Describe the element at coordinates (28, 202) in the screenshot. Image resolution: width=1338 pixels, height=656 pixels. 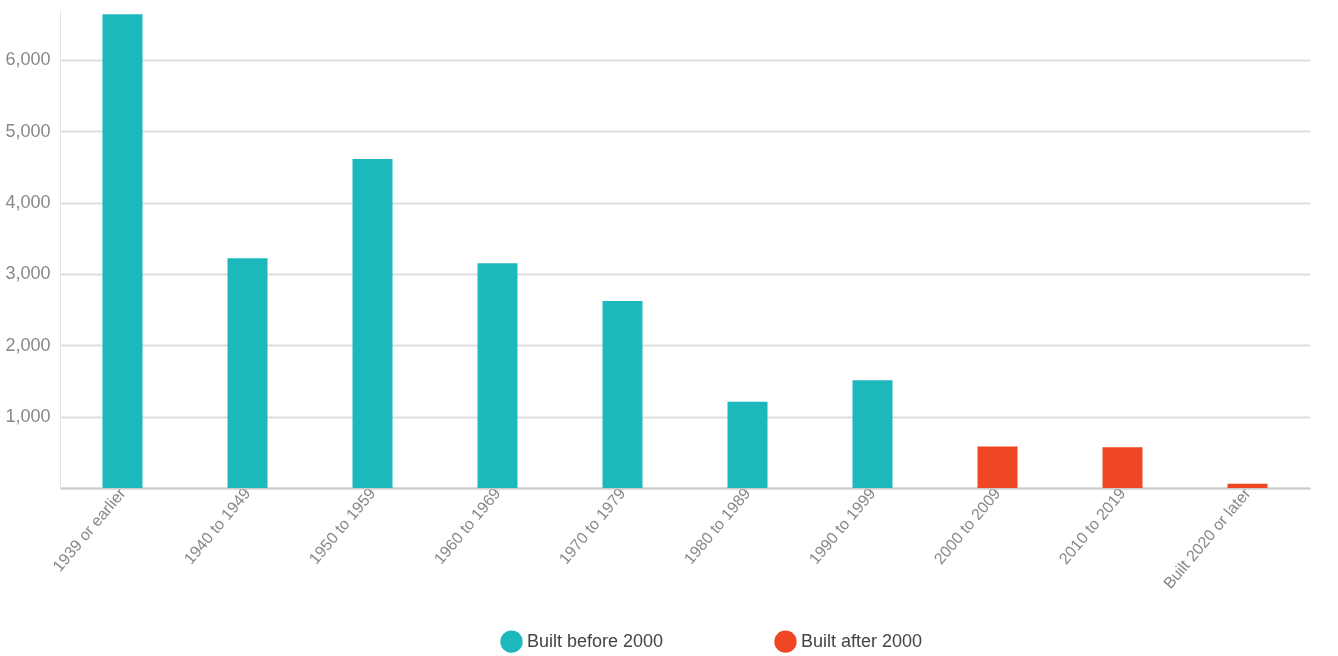
I see `y-tick-label: 4,000` at that location.